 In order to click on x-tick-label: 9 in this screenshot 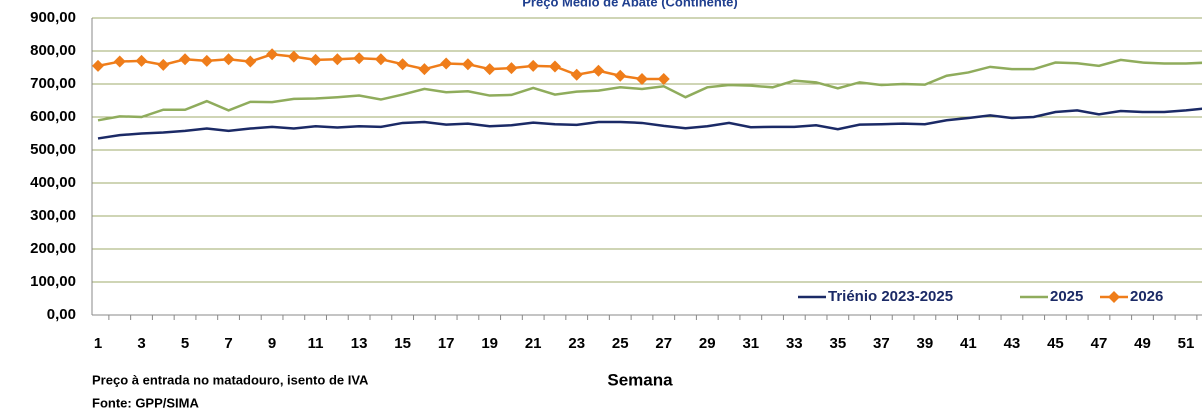, I will do `click(272, 343)`.